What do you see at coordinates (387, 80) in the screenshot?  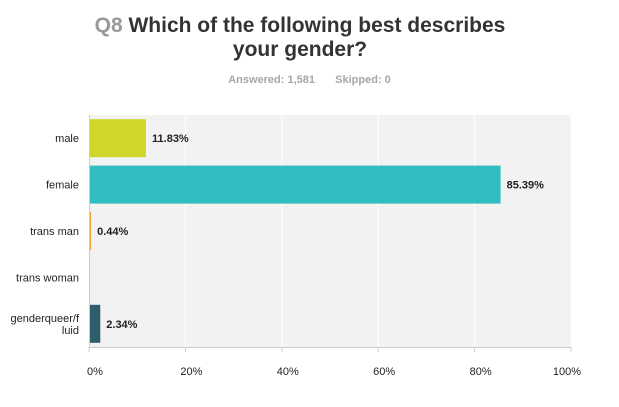 I see `skipped-count: 0` at bounding box center [387, 80].